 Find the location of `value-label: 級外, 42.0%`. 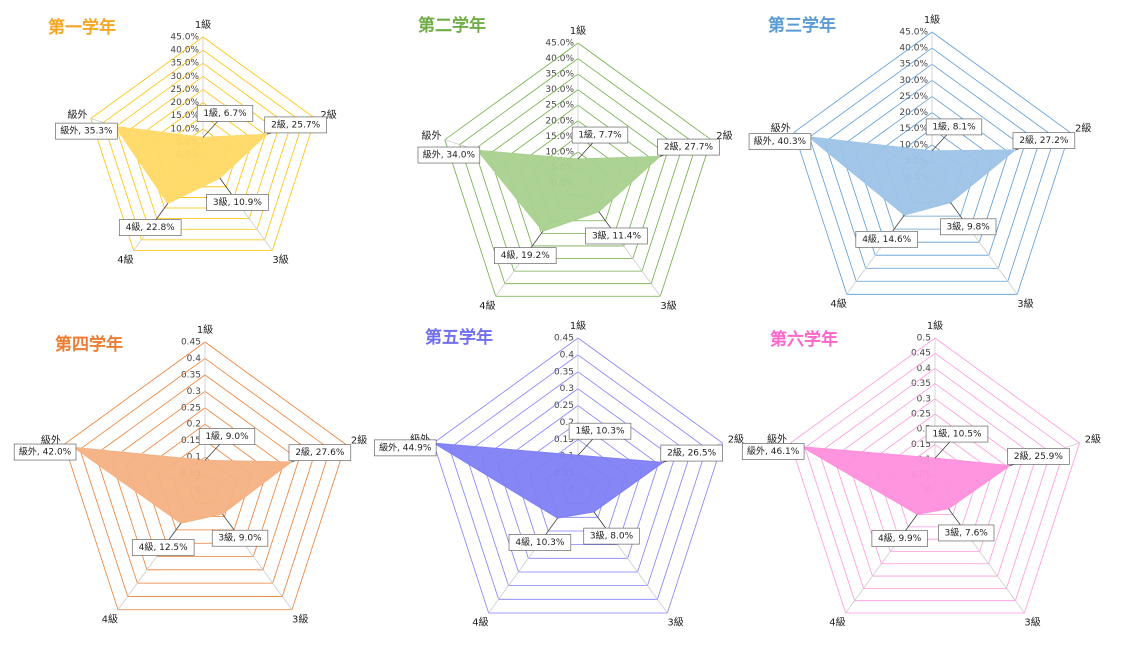

value-label: 級外, 42.0% is located at coordinates (45, 452).